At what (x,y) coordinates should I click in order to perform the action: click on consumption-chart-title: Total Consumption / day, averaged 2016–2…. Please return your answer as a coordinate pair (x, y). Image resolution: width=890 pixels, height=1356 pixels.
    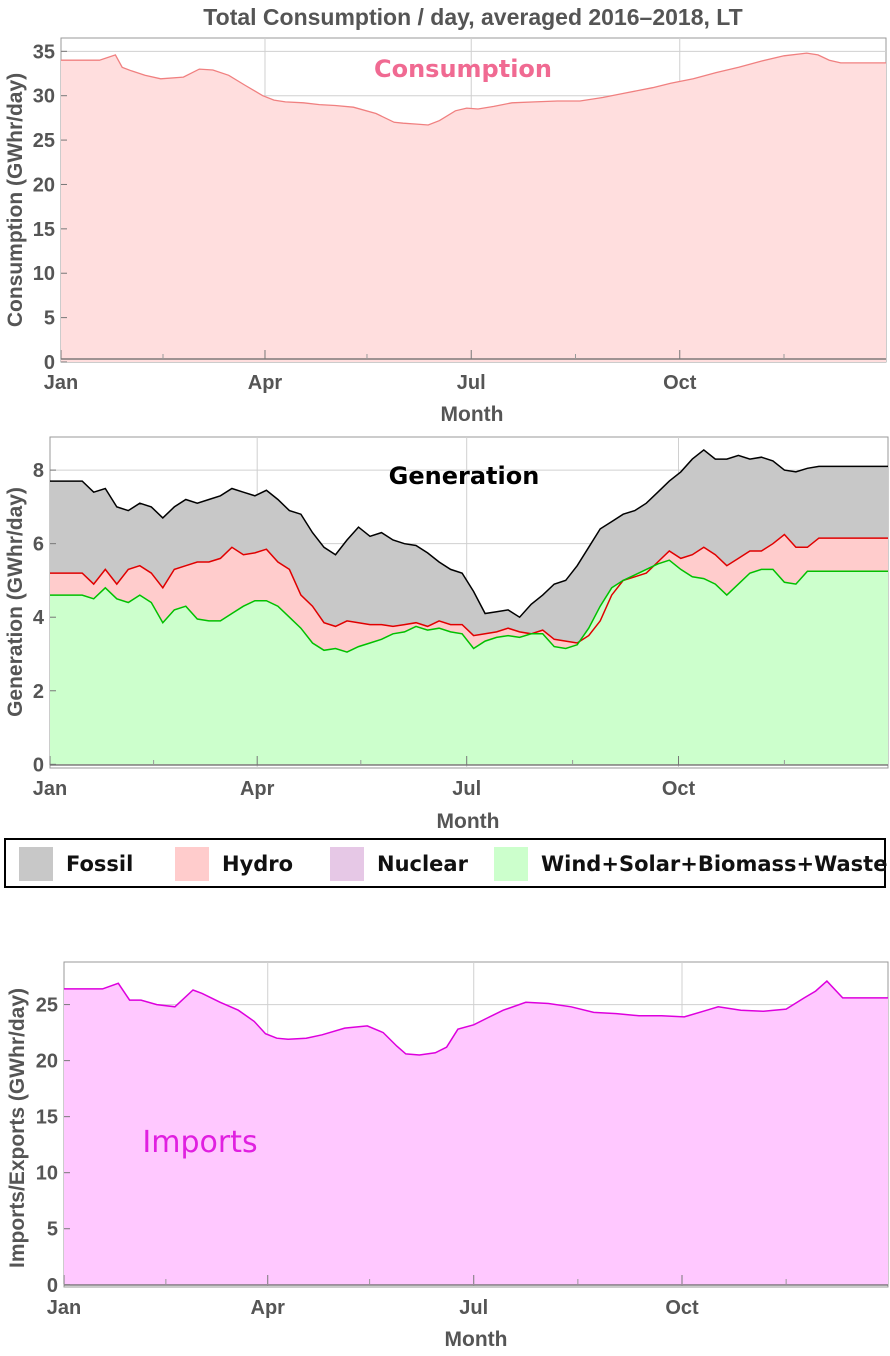
    Looking at the image, I should click on (472, 17).